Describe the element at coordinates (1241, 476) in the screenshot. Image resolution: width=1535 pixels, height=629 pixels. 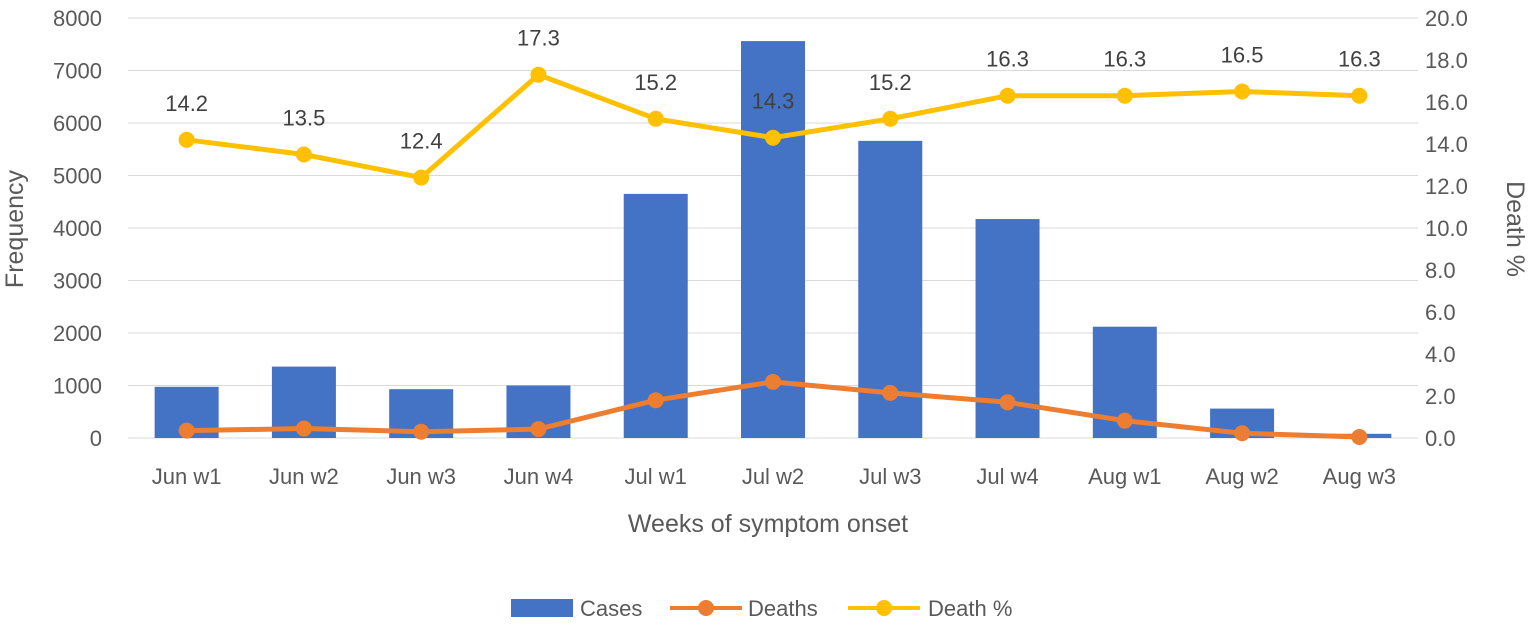
I see `x-tick-label: Aug w2` at that location.